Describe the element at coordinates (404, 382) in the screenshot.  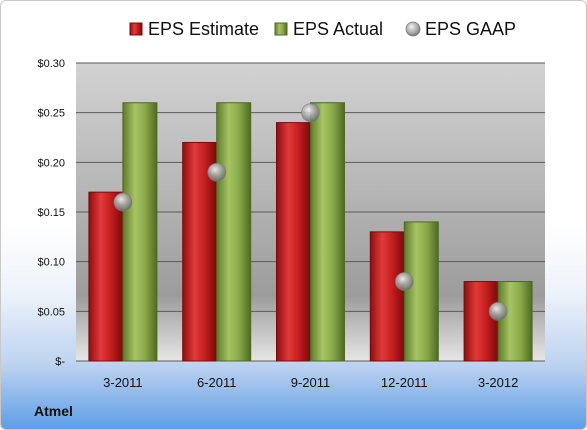
I see `x-tick-label: 12-2011` at that location.